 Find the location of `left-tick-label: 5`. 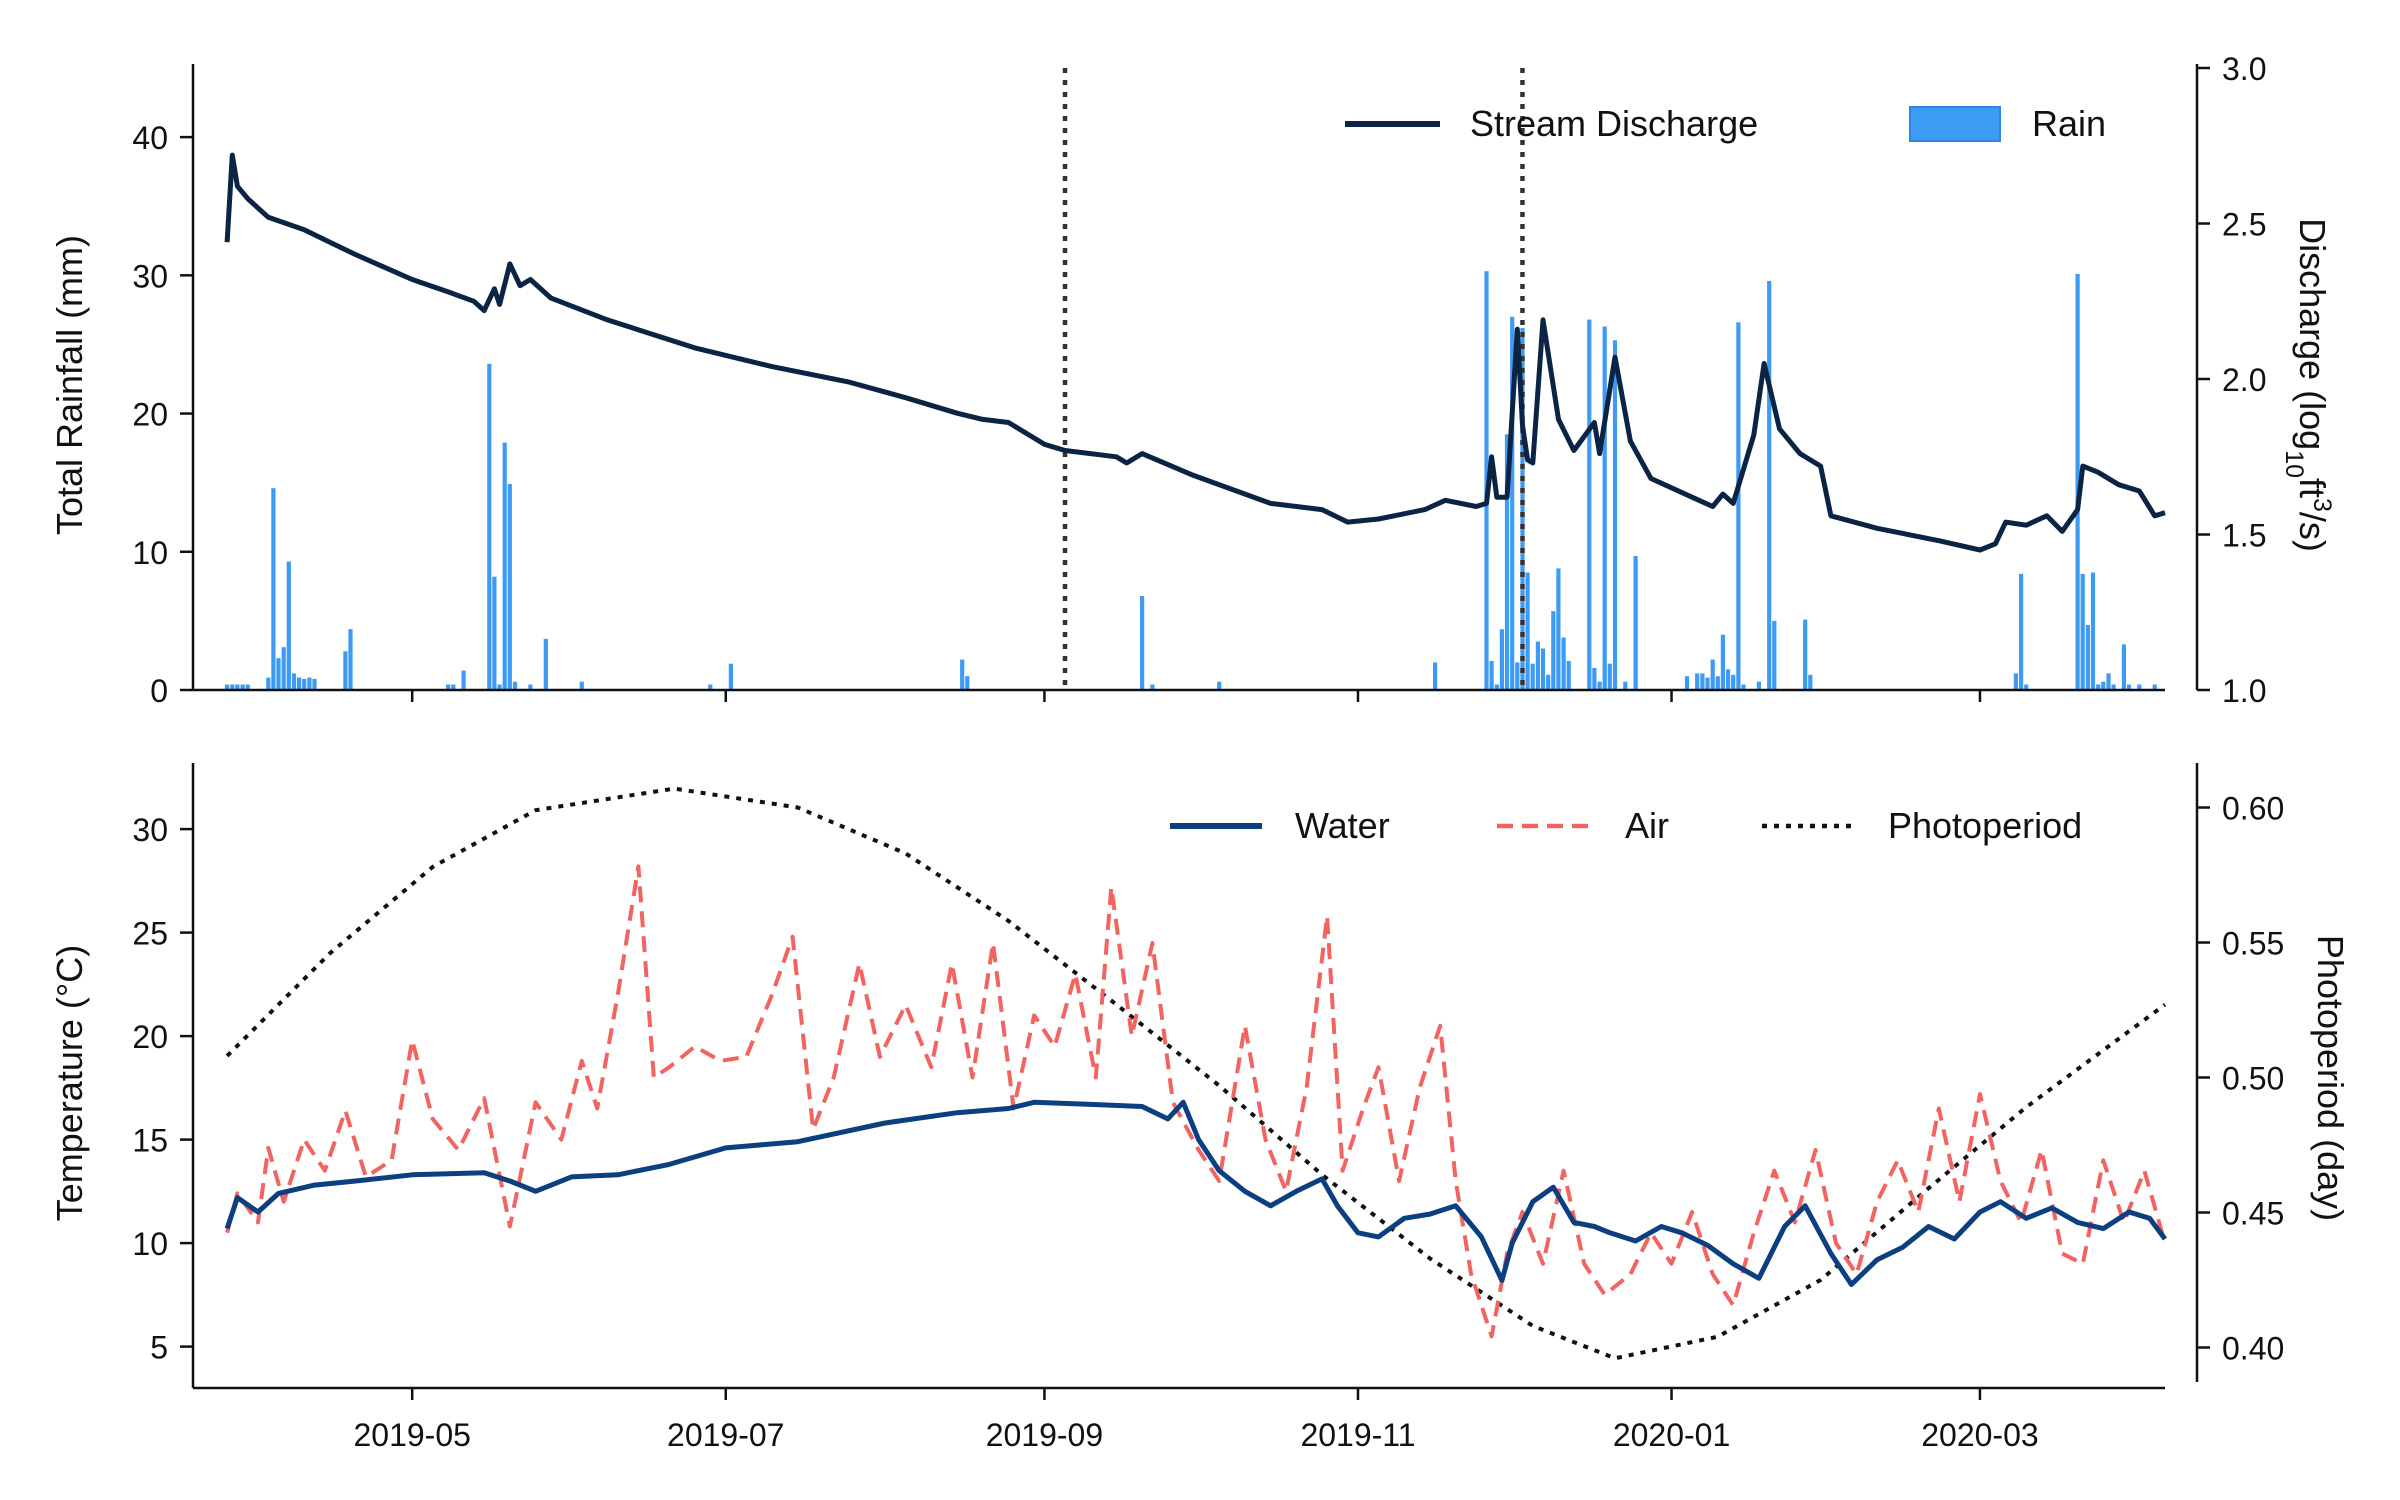

left-tick-label: 5 is located at coordinates (159, 1348).